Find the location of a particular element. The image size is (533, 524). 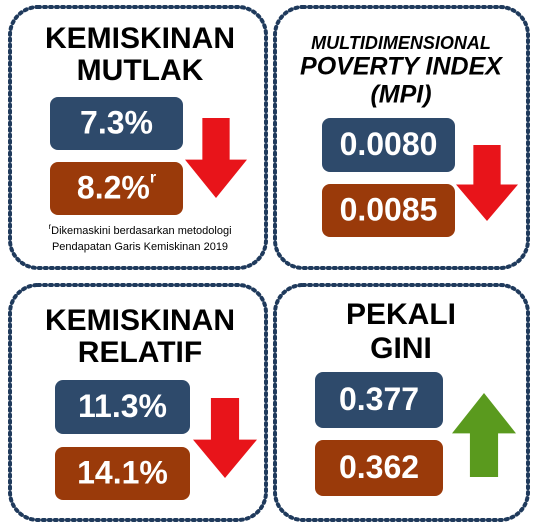

value: 7.3% is located at coordinates (116, 123).